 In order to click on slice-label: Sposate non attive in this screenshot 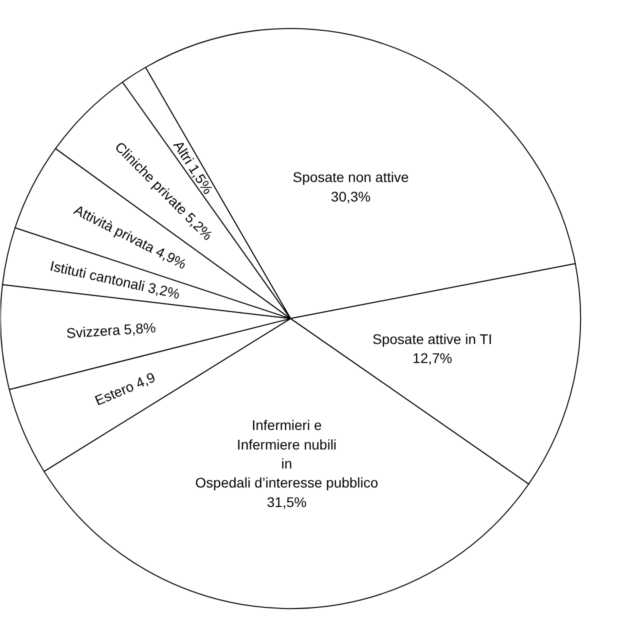, I will do `click(350, 177)`.